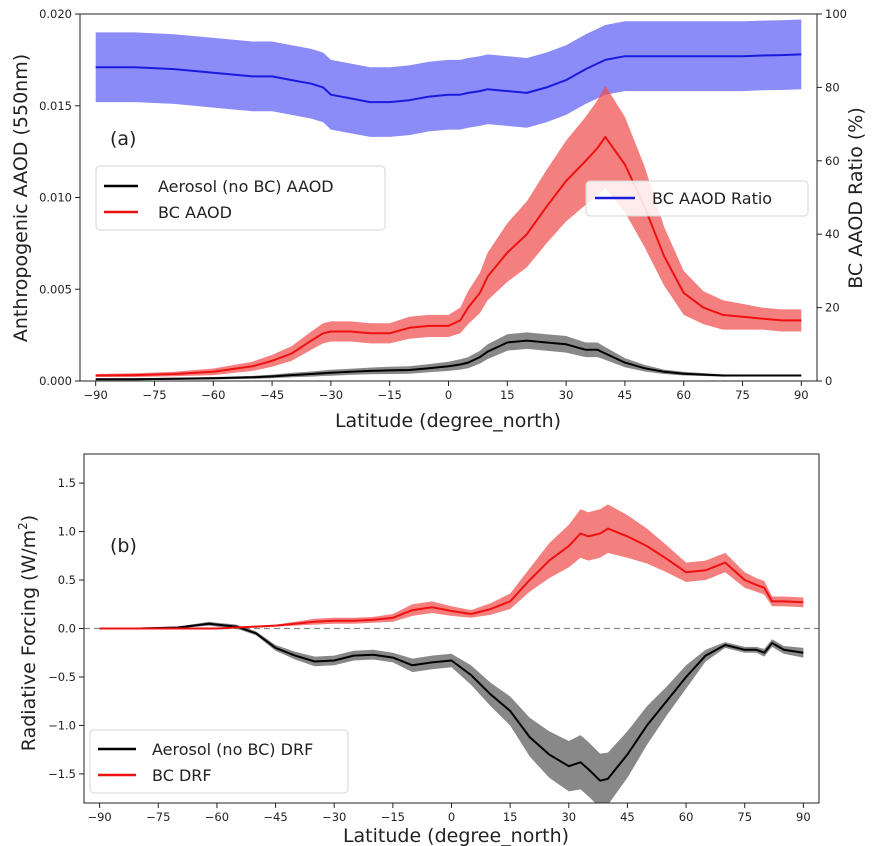 This screenshot has width=874, height=846. I want to click on panel-b-xlabel: Latitude (degree_north), so click(456, 835).